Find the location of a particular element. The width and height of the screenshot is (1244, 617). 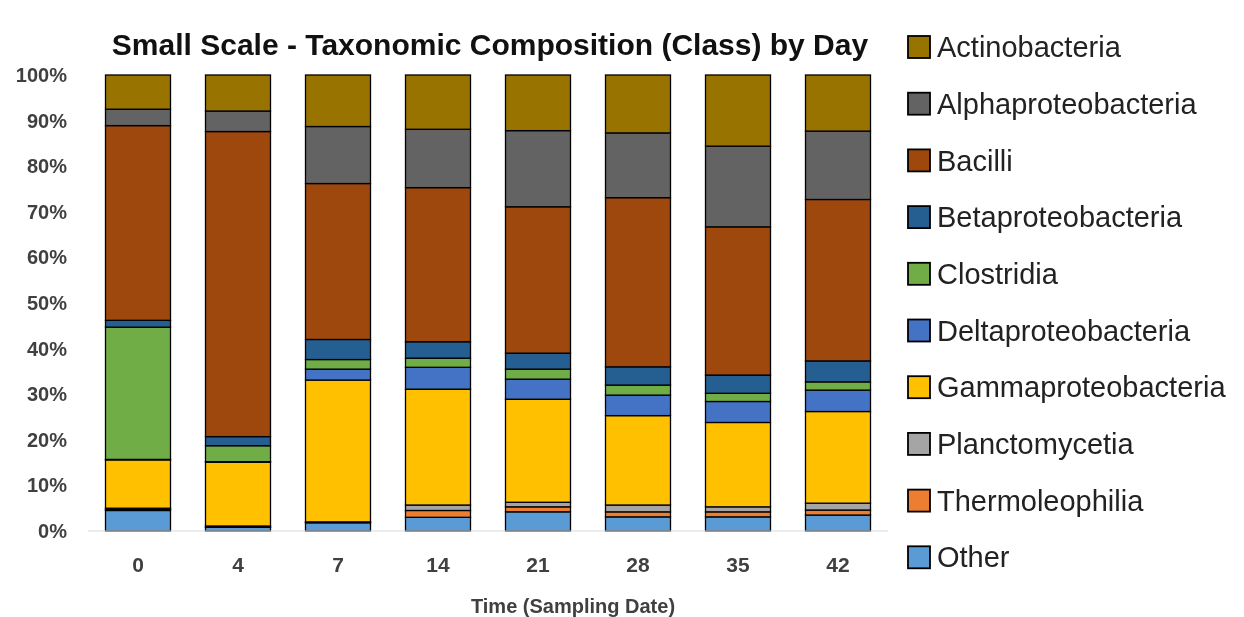

y-tick-label: 60% is located at coordinates (47, 257).